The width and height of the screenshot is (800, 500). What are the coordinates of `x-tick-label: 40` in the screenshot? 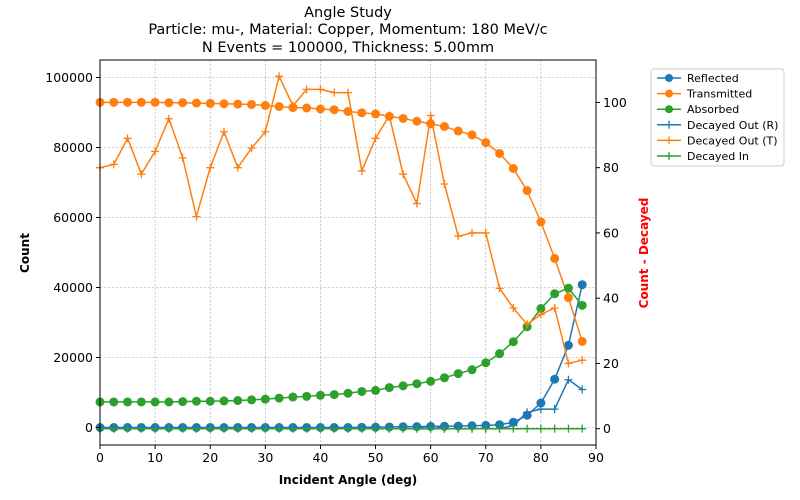 It's located at (320, 457).